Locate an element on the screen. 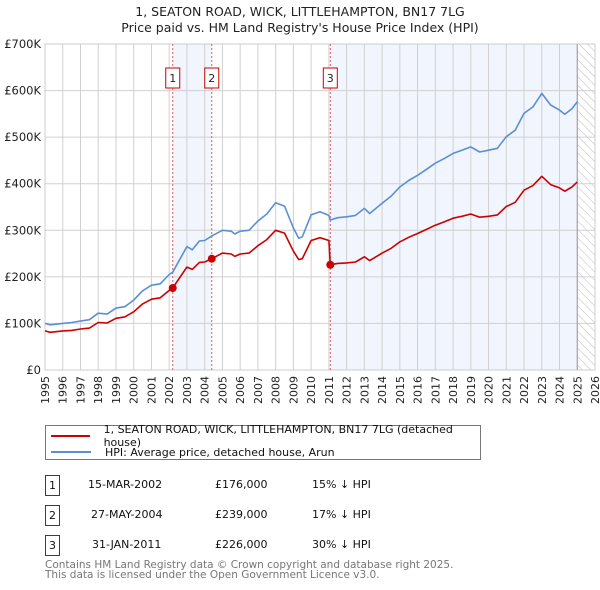 This screenshot has height=590, width=600. sale-label-number: 3 is located at coordinates (330, 78).